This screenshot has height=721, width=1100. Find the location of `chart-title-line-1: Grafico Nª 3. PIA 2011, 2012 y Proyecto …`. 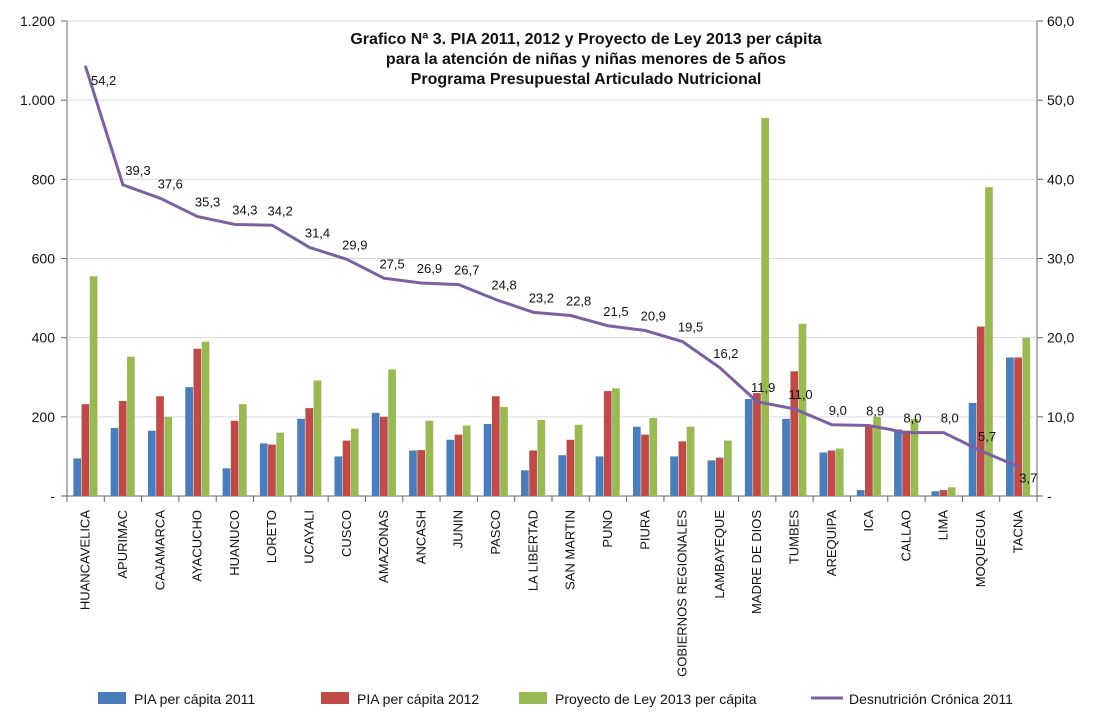

chart-title-line-1: Grafico Nª 3. PIA 2011, 2012 y Proyecto … is located at coordinates (585, 39).